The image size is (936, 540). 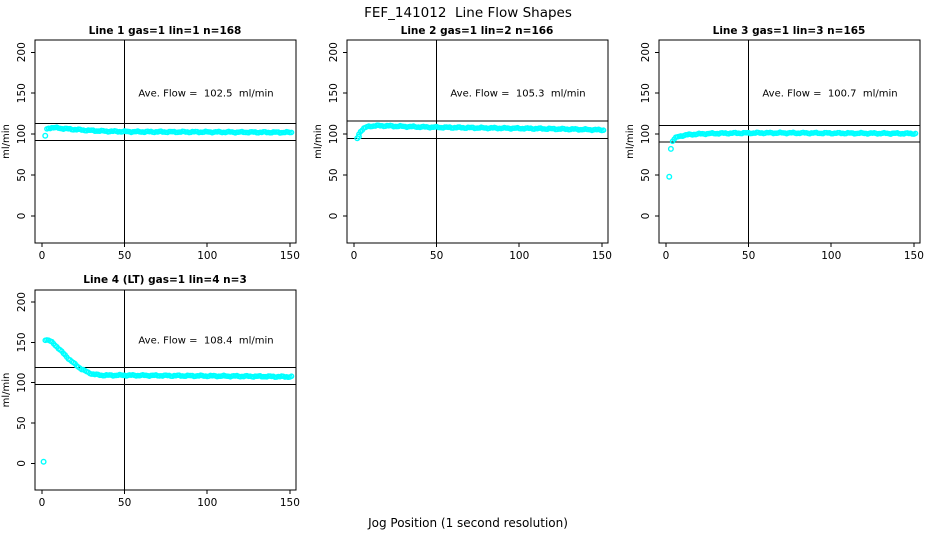 What do you see at coordinates (830, 94) in the screenshot?
I see `panel-3-ave-flow-annotation: Ave. Flow = 100.7 ml/min` at bounding box center [830, 94].